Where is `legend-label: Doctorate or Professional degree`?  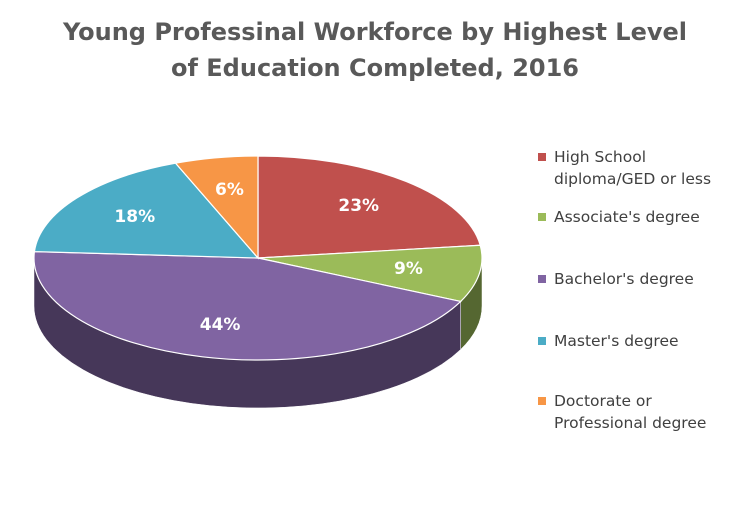 legend-label: Doctorate or Professional degree is located at coordinates (630, 412).